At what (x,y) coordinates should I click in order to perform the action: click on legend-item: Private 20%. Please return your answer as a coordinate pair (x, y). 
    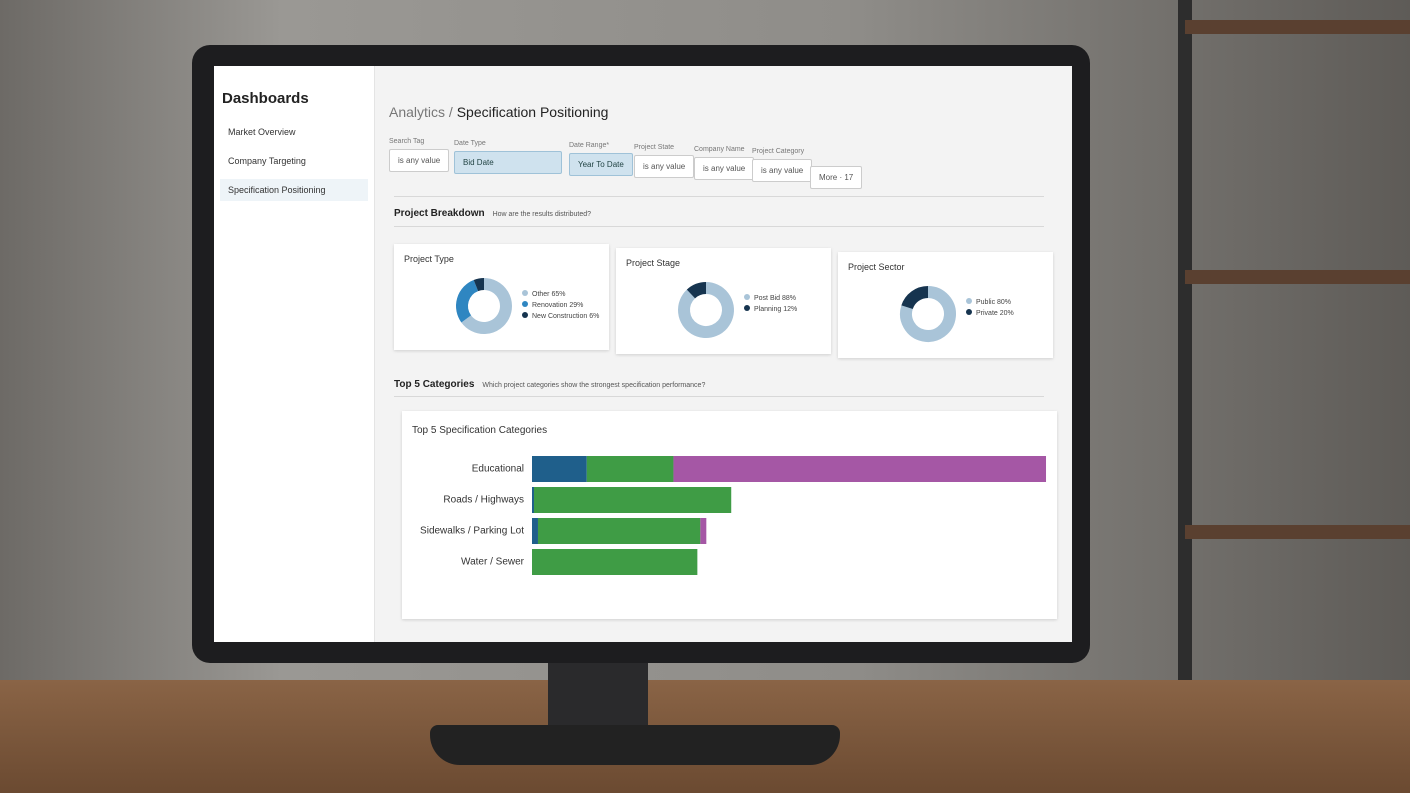
    Looking at the image, I should click on (990, 313).